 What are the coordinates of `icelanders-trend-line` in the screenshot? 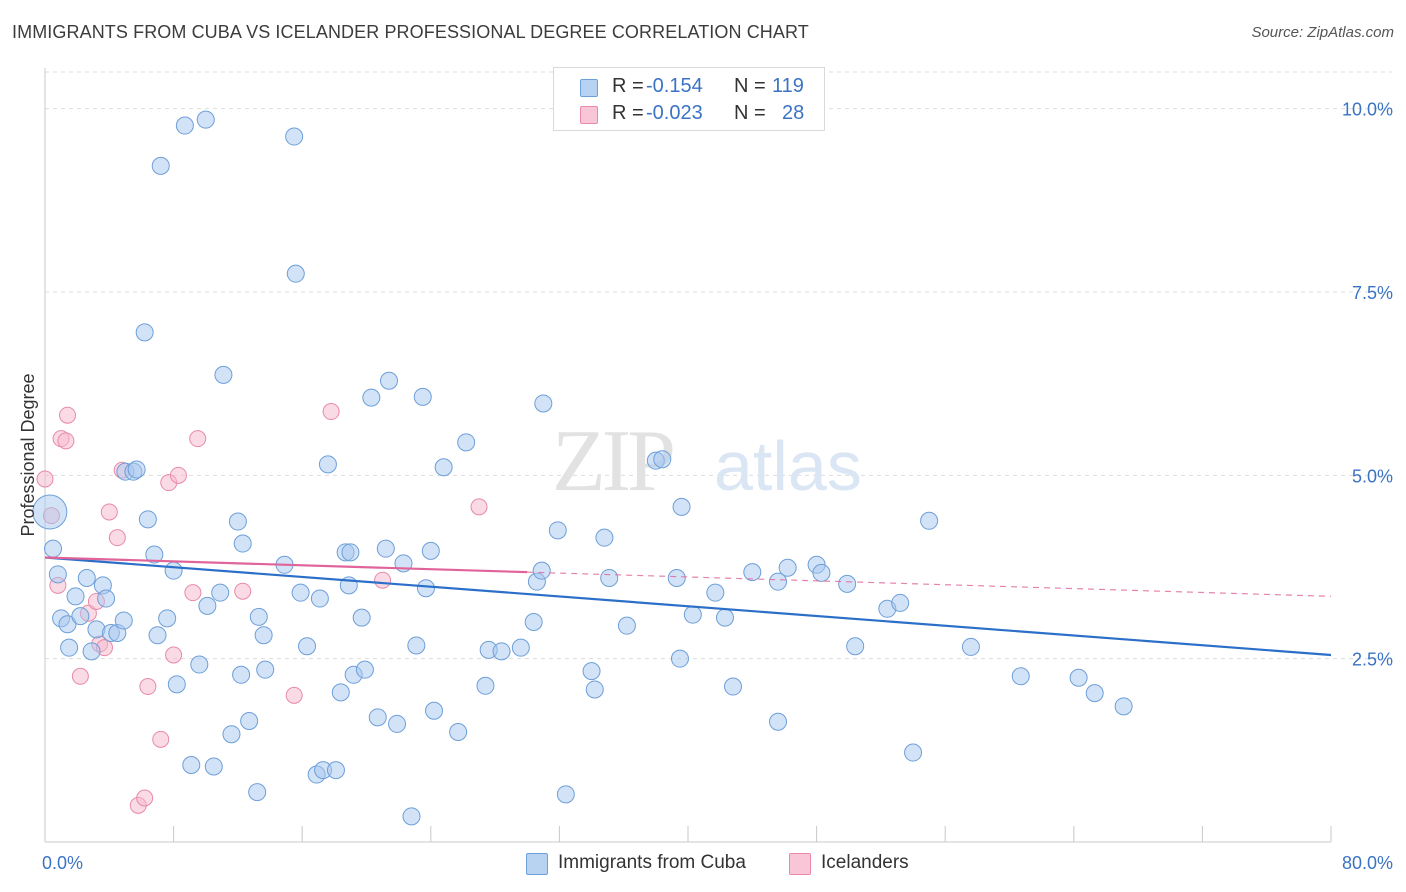 It's located at (286, 565).